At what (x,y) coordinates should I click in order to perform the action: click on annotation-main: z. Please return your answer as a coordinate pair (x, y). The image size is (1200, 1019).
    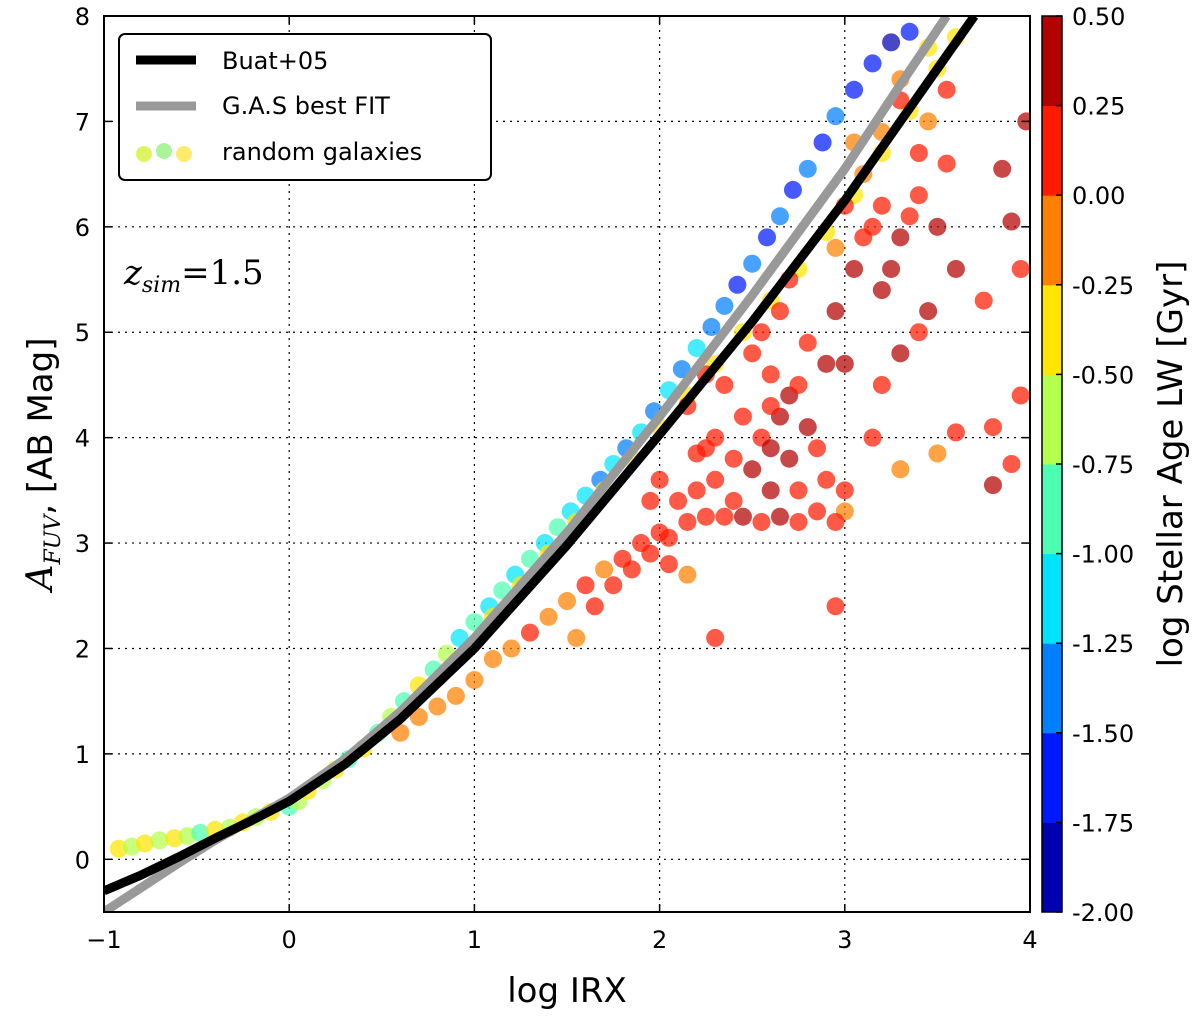
    Looking at the image, I should click on (133, 273).